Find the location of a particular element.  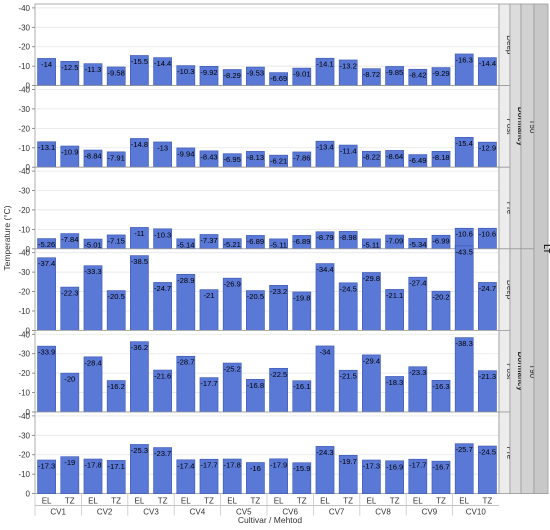

bar-T90-Pre-CV10-EL is located at coordinates (464, 468).